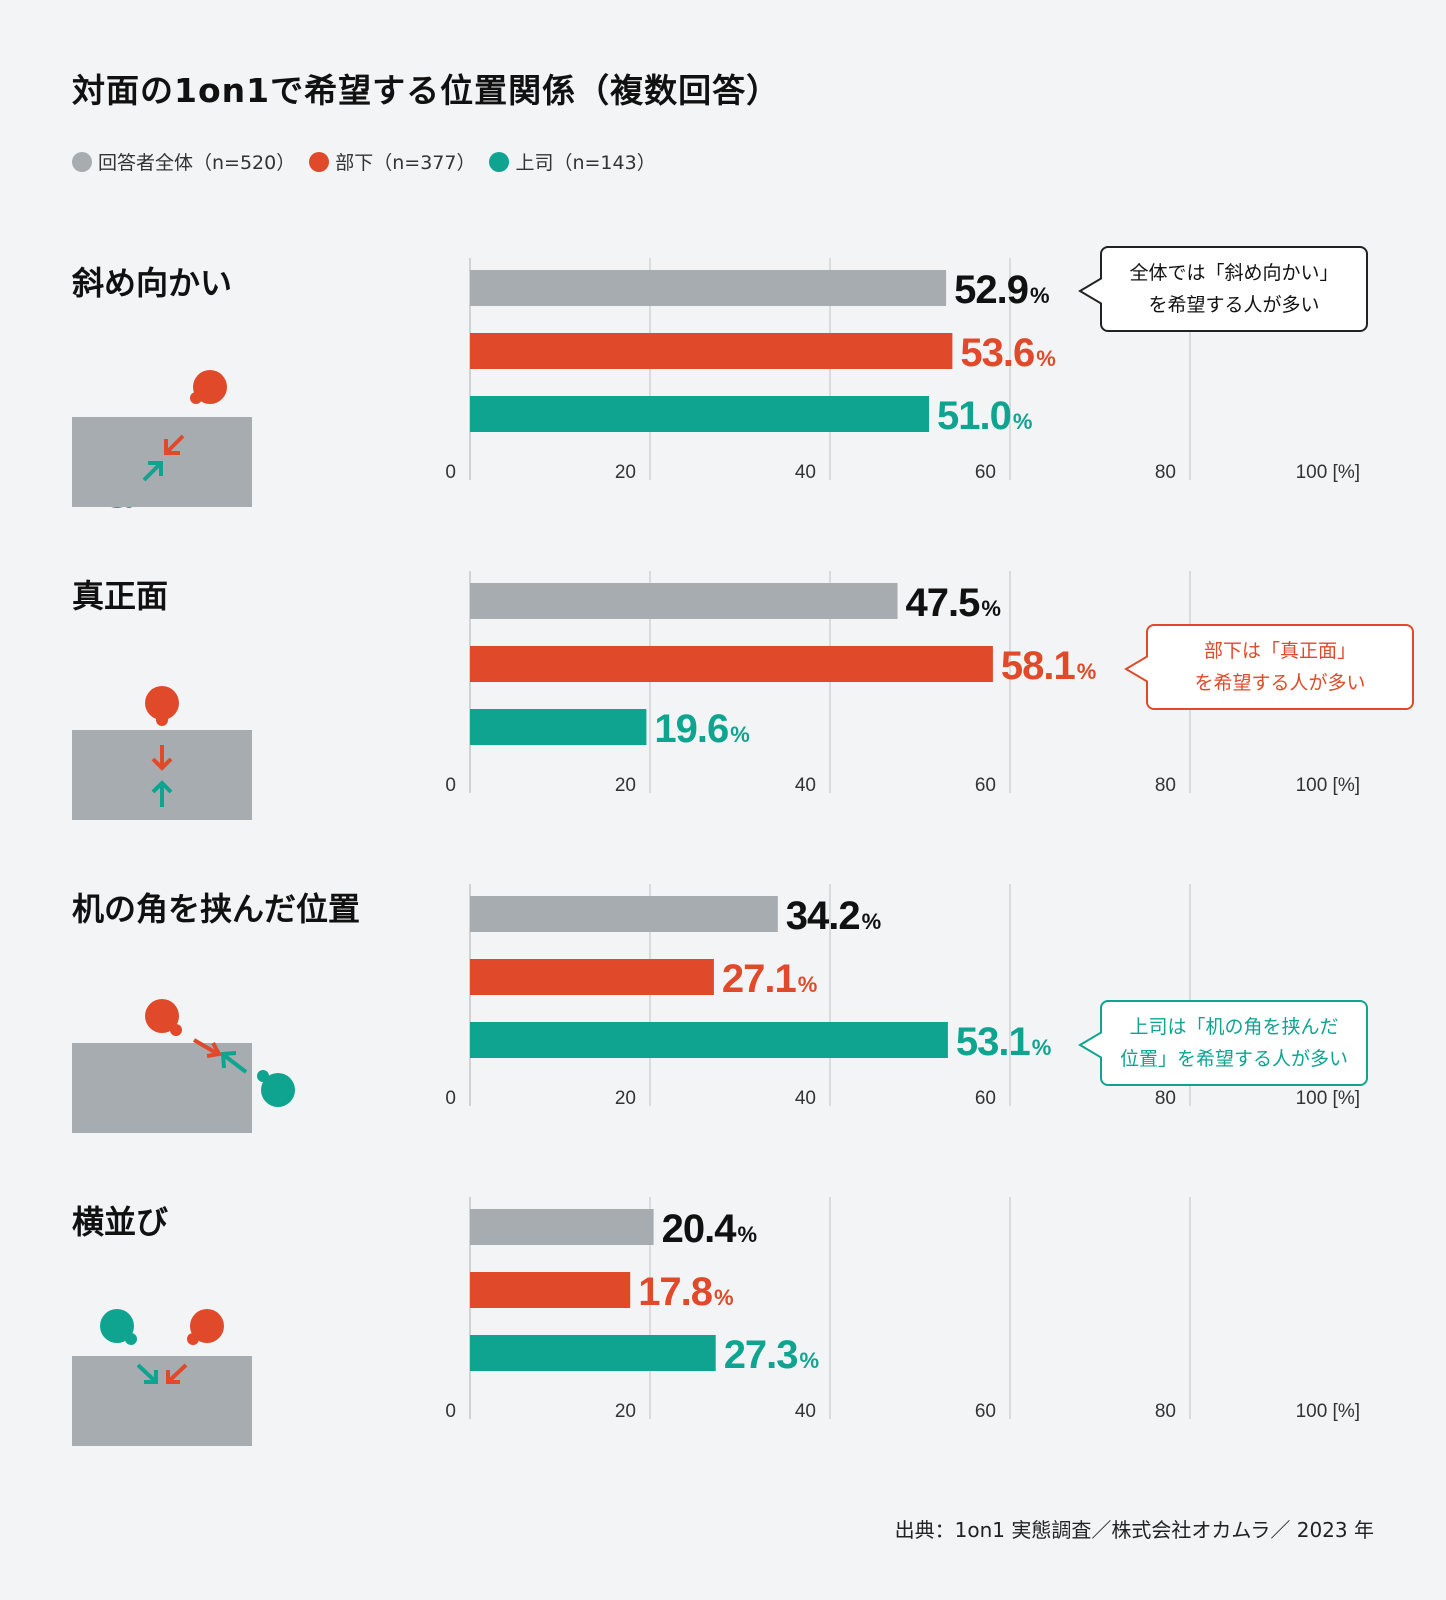 The width and height of the screenshot is (1446, 1600). I want to click on callout-diagonal: 全体では「斜め向かい」 を希望する人が多い, so click(1223, 289).